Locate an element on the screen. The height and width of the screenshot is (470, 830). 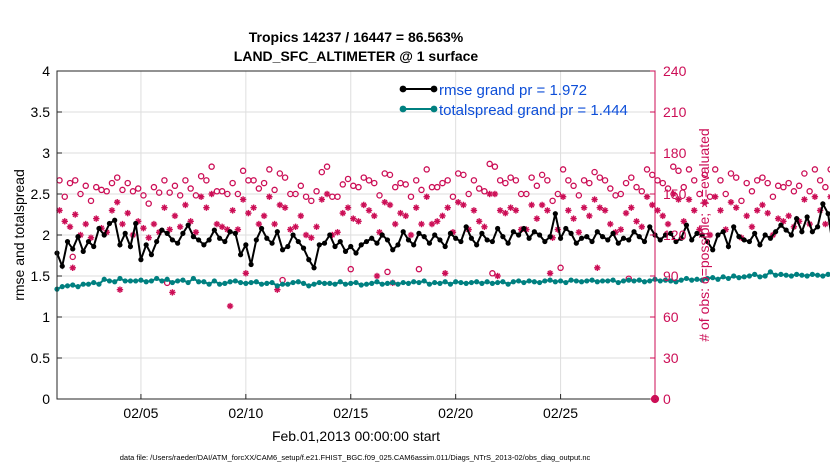
x-tick-label: 02/25 is located at coordinates (560, 413).